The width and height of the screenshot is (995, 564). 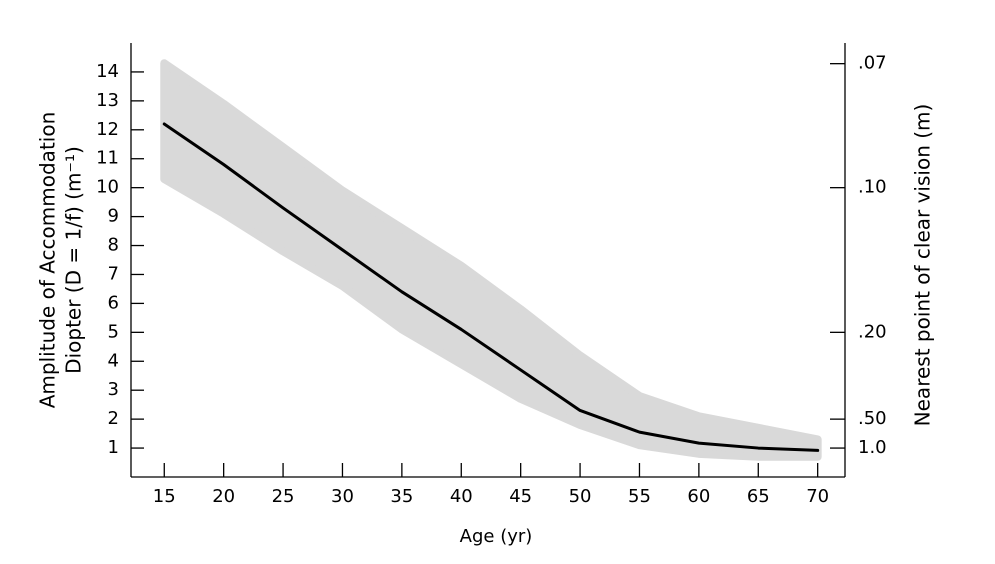 I want to click on y-tick-label: 11, so click(x=107, y=158).